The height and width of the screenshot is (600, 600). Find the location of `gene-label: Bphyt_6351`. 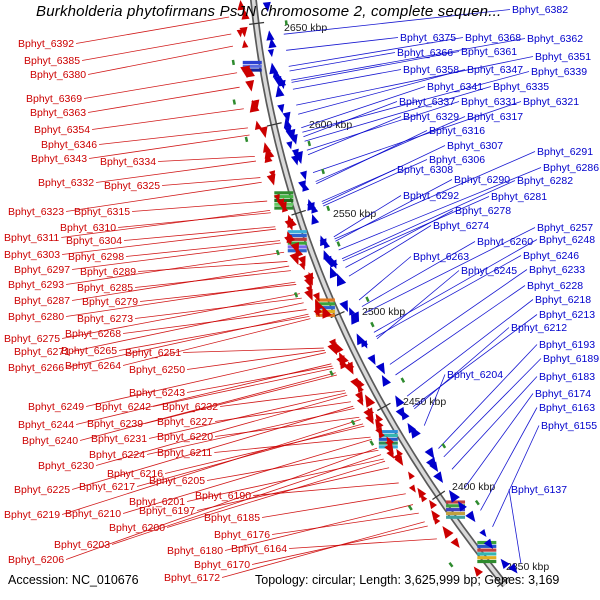

gene-label: Bphyt_6351 is located at coordinates (563, 57).